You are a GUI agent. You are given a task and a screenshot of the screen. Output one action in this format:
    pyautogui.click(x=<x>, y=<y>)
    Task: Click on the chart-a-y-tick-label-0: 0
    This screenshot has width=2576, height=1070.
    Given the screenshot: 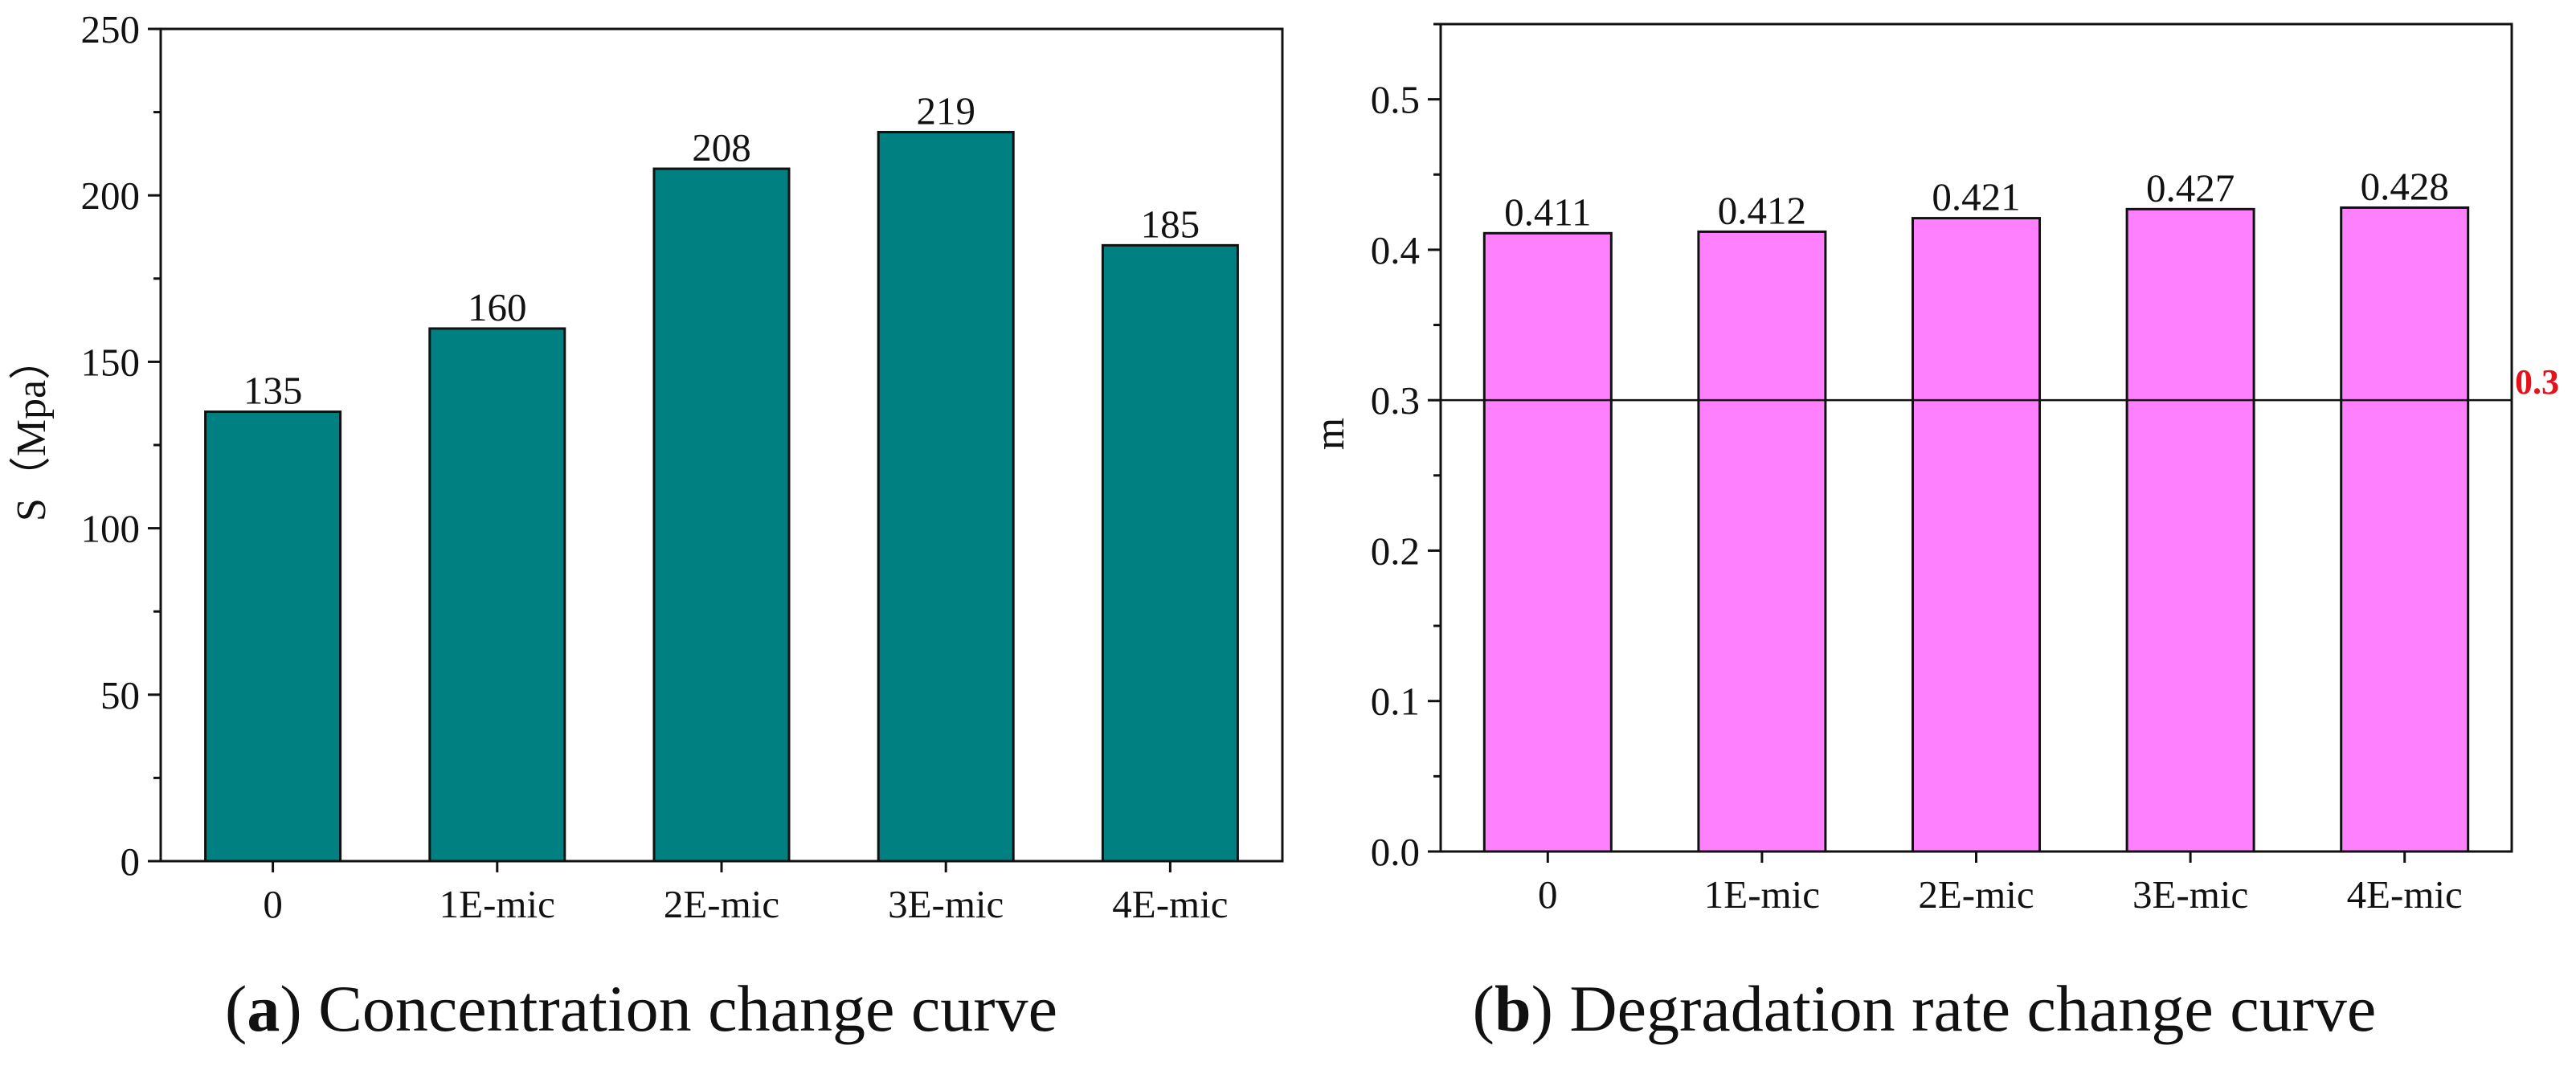 What is the action you would take?
    pyautogui.click(x=131, y=861)
    